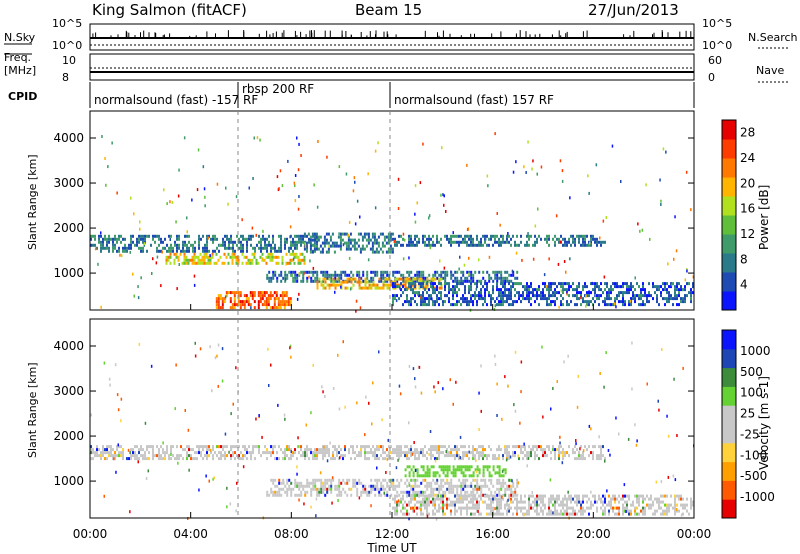 The width and height of the screenshot is (800, 554). Describe the element at coordinates (747, 234) in the screenshot. I see `colorbar-tick-label: 12` at that location.